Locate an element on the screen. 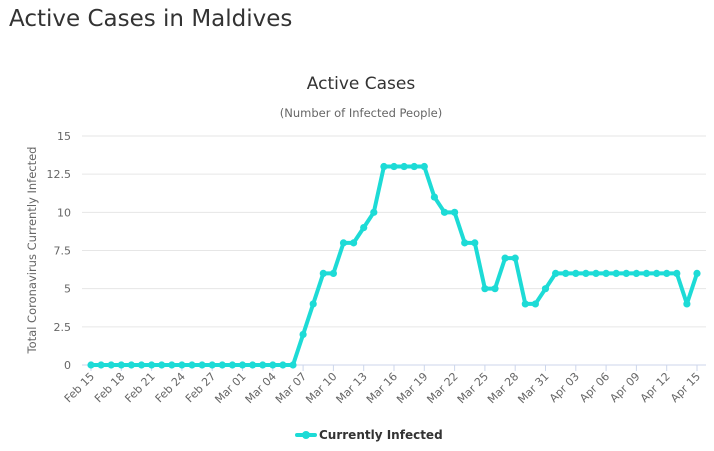 The width and height of the screenshot is (714, 451). x-tick-label: Feb 24 is located at coordinates (170, 387).